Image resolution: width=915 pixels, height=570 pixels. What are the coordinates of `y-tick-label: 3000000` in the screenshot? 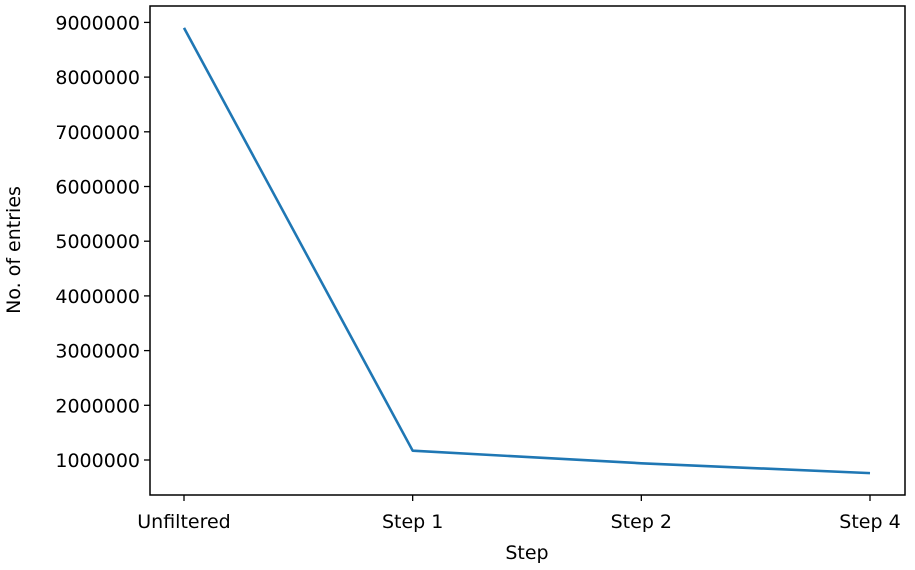 It's located at (97, 352).